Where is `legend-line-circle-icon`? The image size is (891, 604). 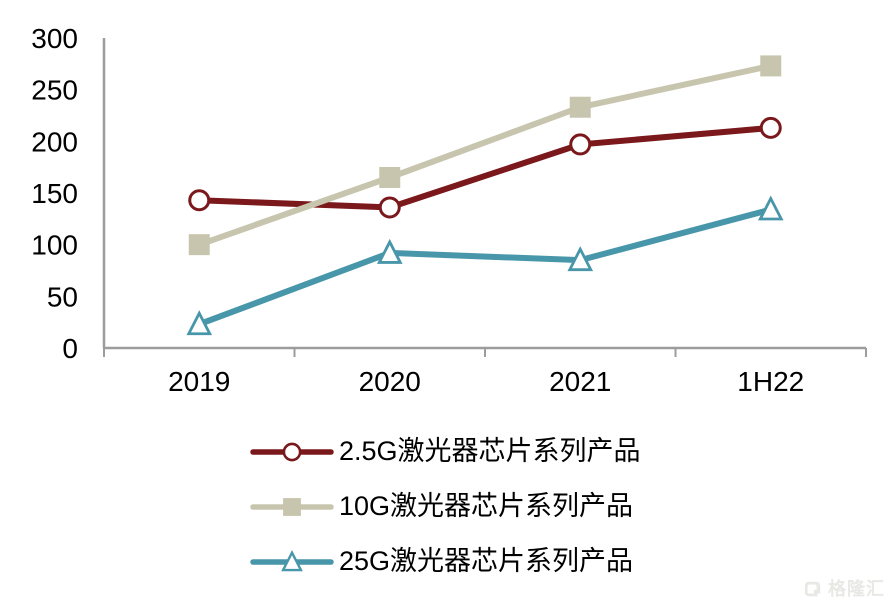
legend-line-circle-icon is located at coordinates (292, 451).